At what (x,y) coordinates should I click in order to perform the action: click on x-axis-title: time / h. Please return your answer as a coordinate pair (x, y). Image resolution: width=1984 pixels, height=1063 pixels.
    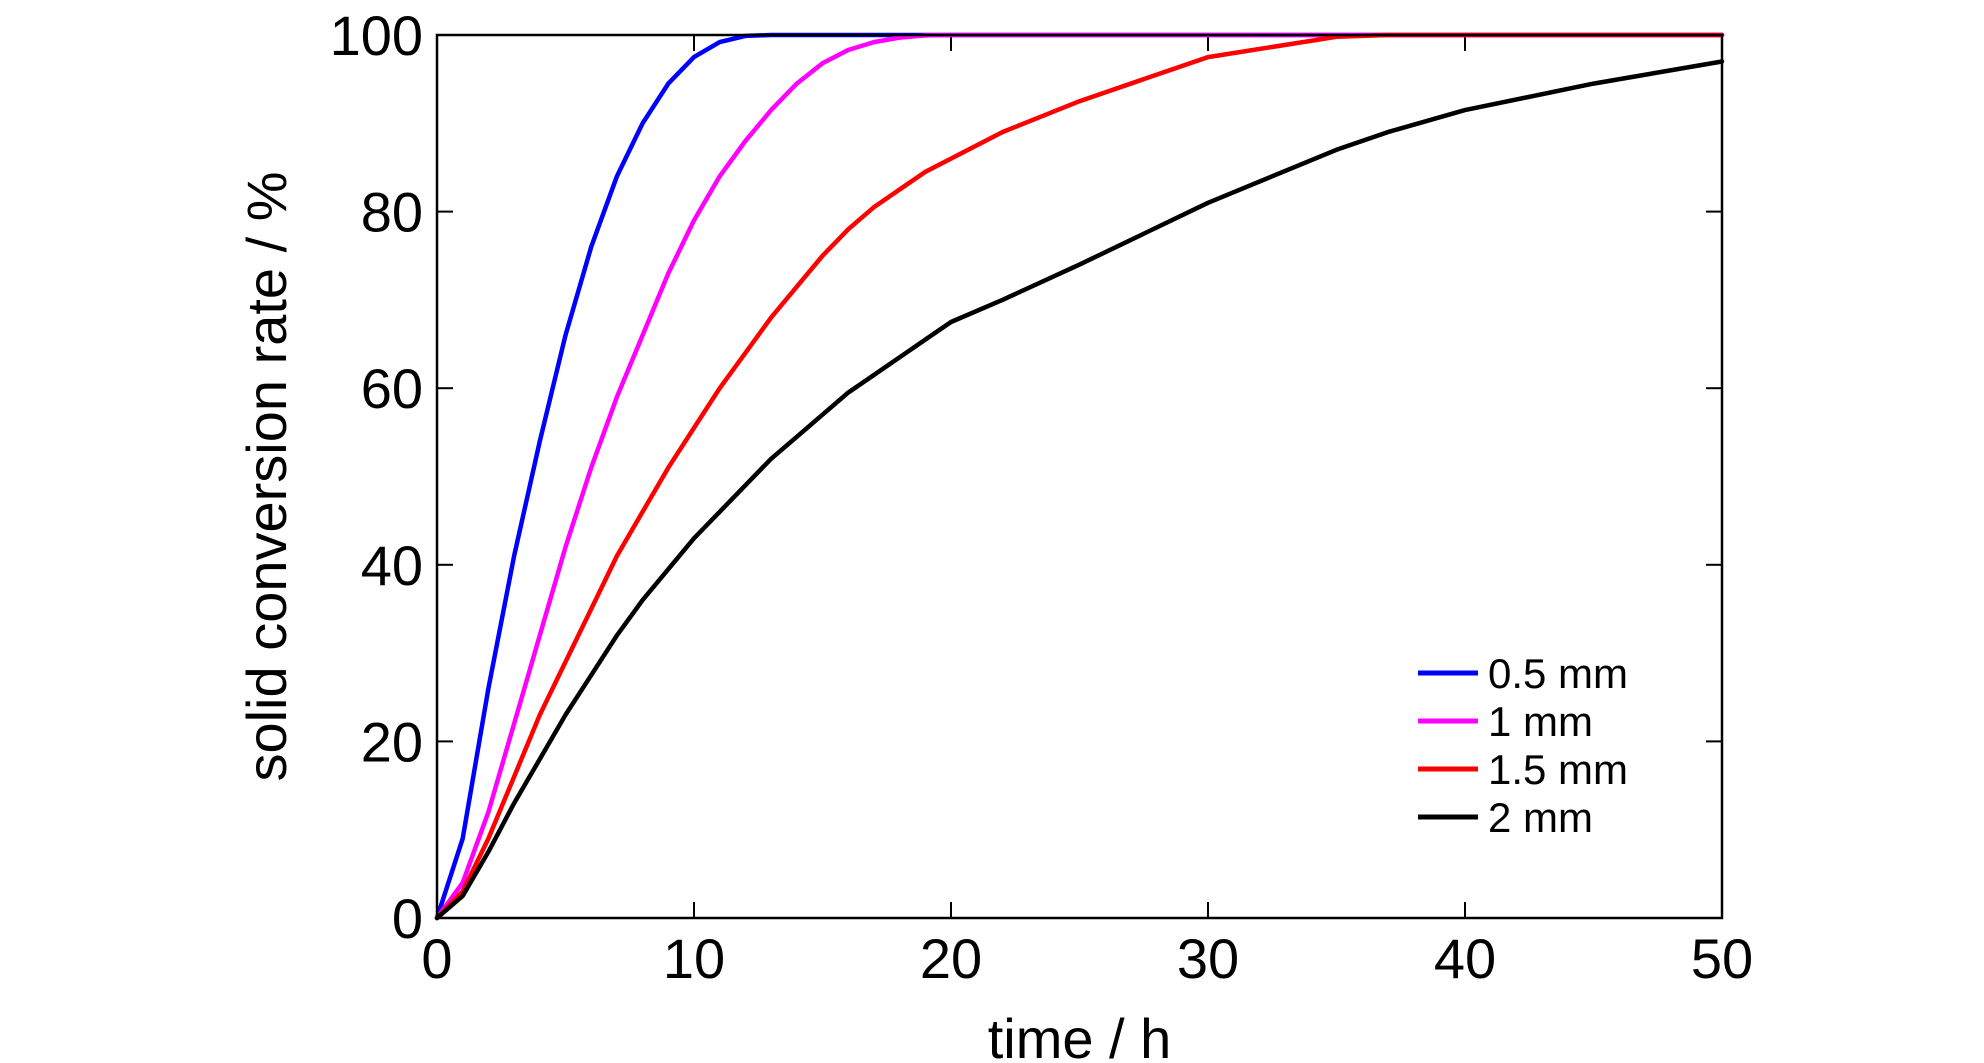
    Looking at the image, I should click on (1080, 1035).